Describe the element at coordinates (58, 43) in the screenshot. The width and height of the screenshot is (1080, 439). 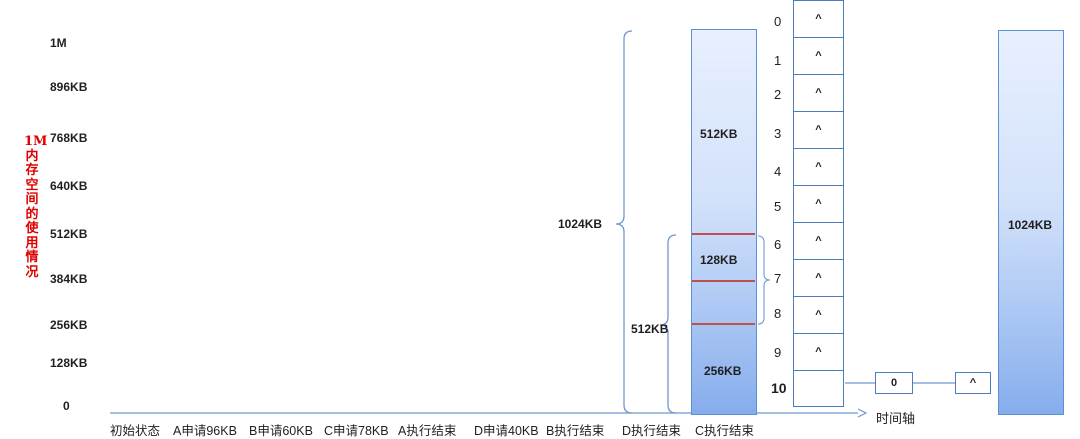
I see `y-tick-label: 1M` at that location.